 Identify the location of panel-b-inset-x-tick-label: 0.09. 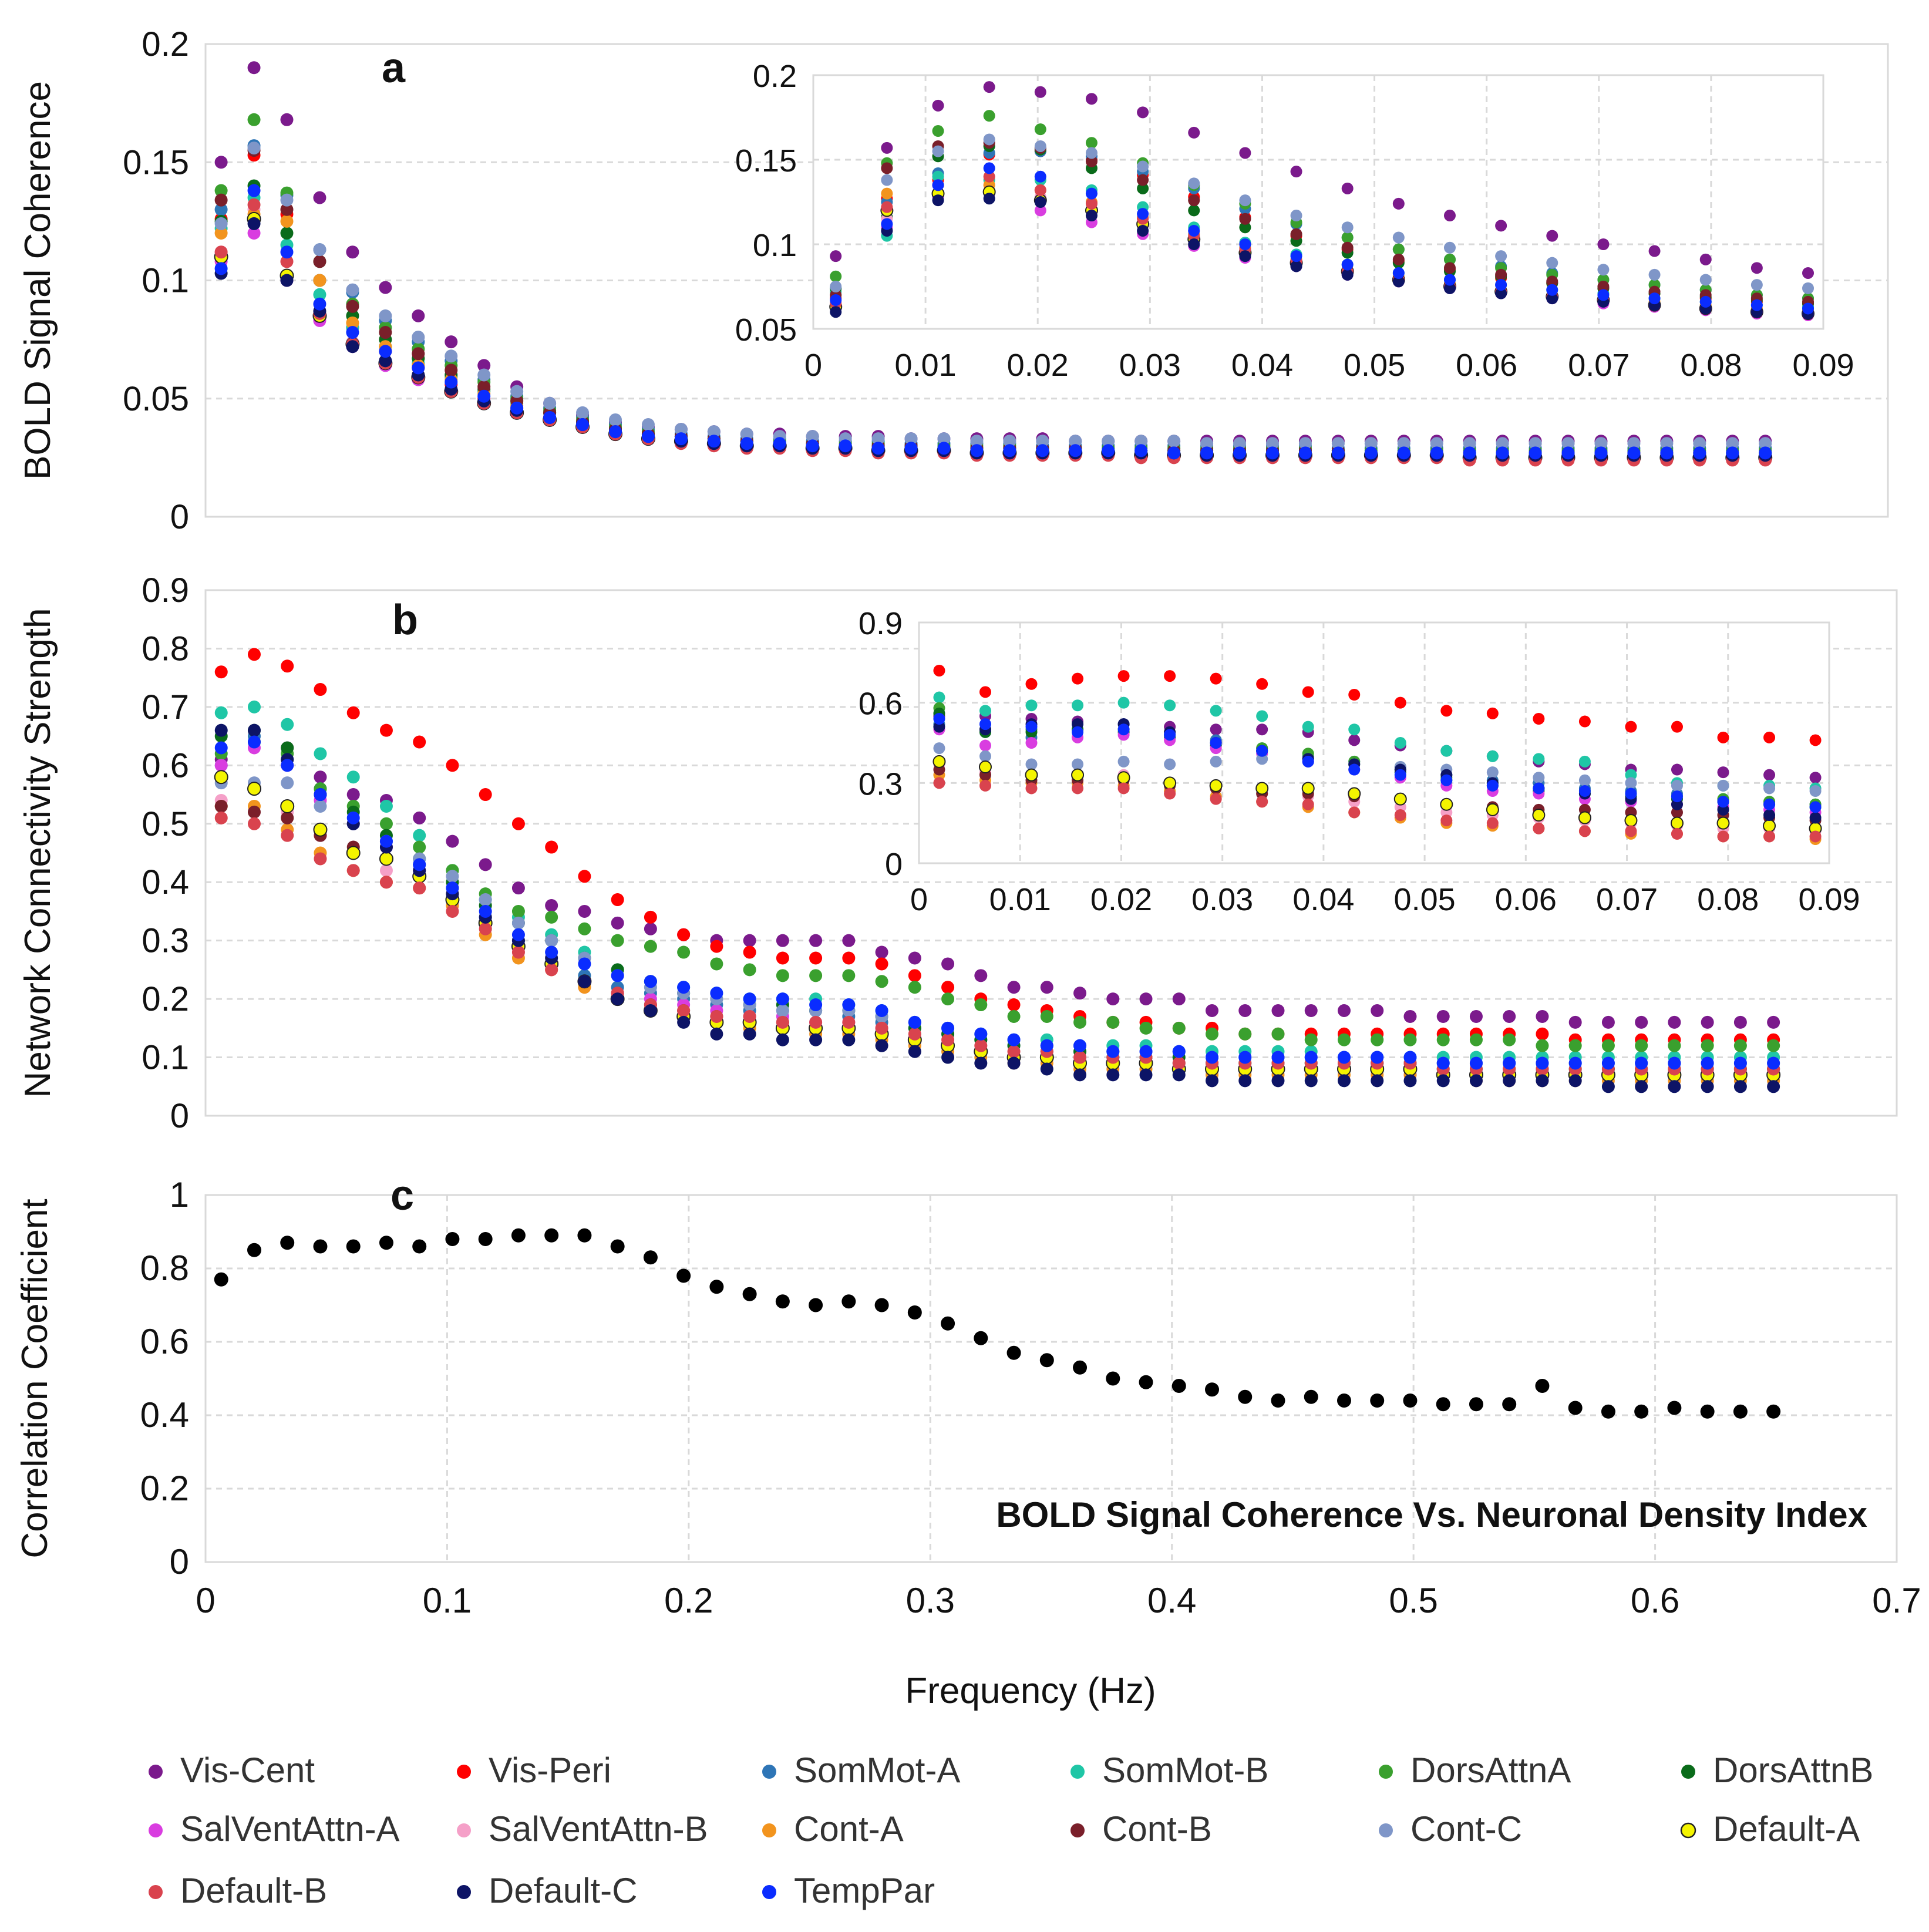
(1829, 899).